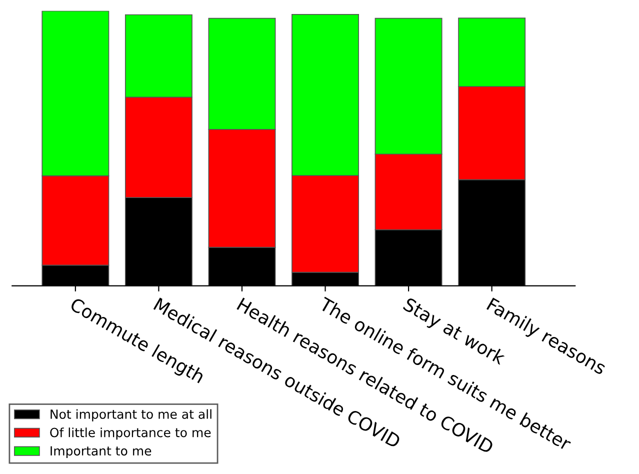  Describe the element at coordinates (101, 452) in the screenshot. I see `legend-label: Important to me` at that location.